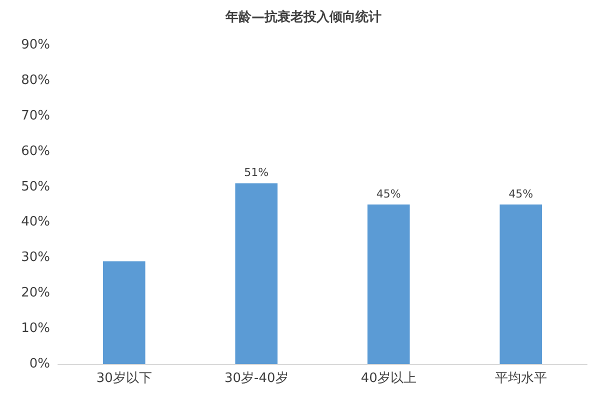 This screenshot has width=607, height=399. Describe the element at coordinates (520, 378) in the screenshot. I see `x-tick-label: 平均水平` at that location.